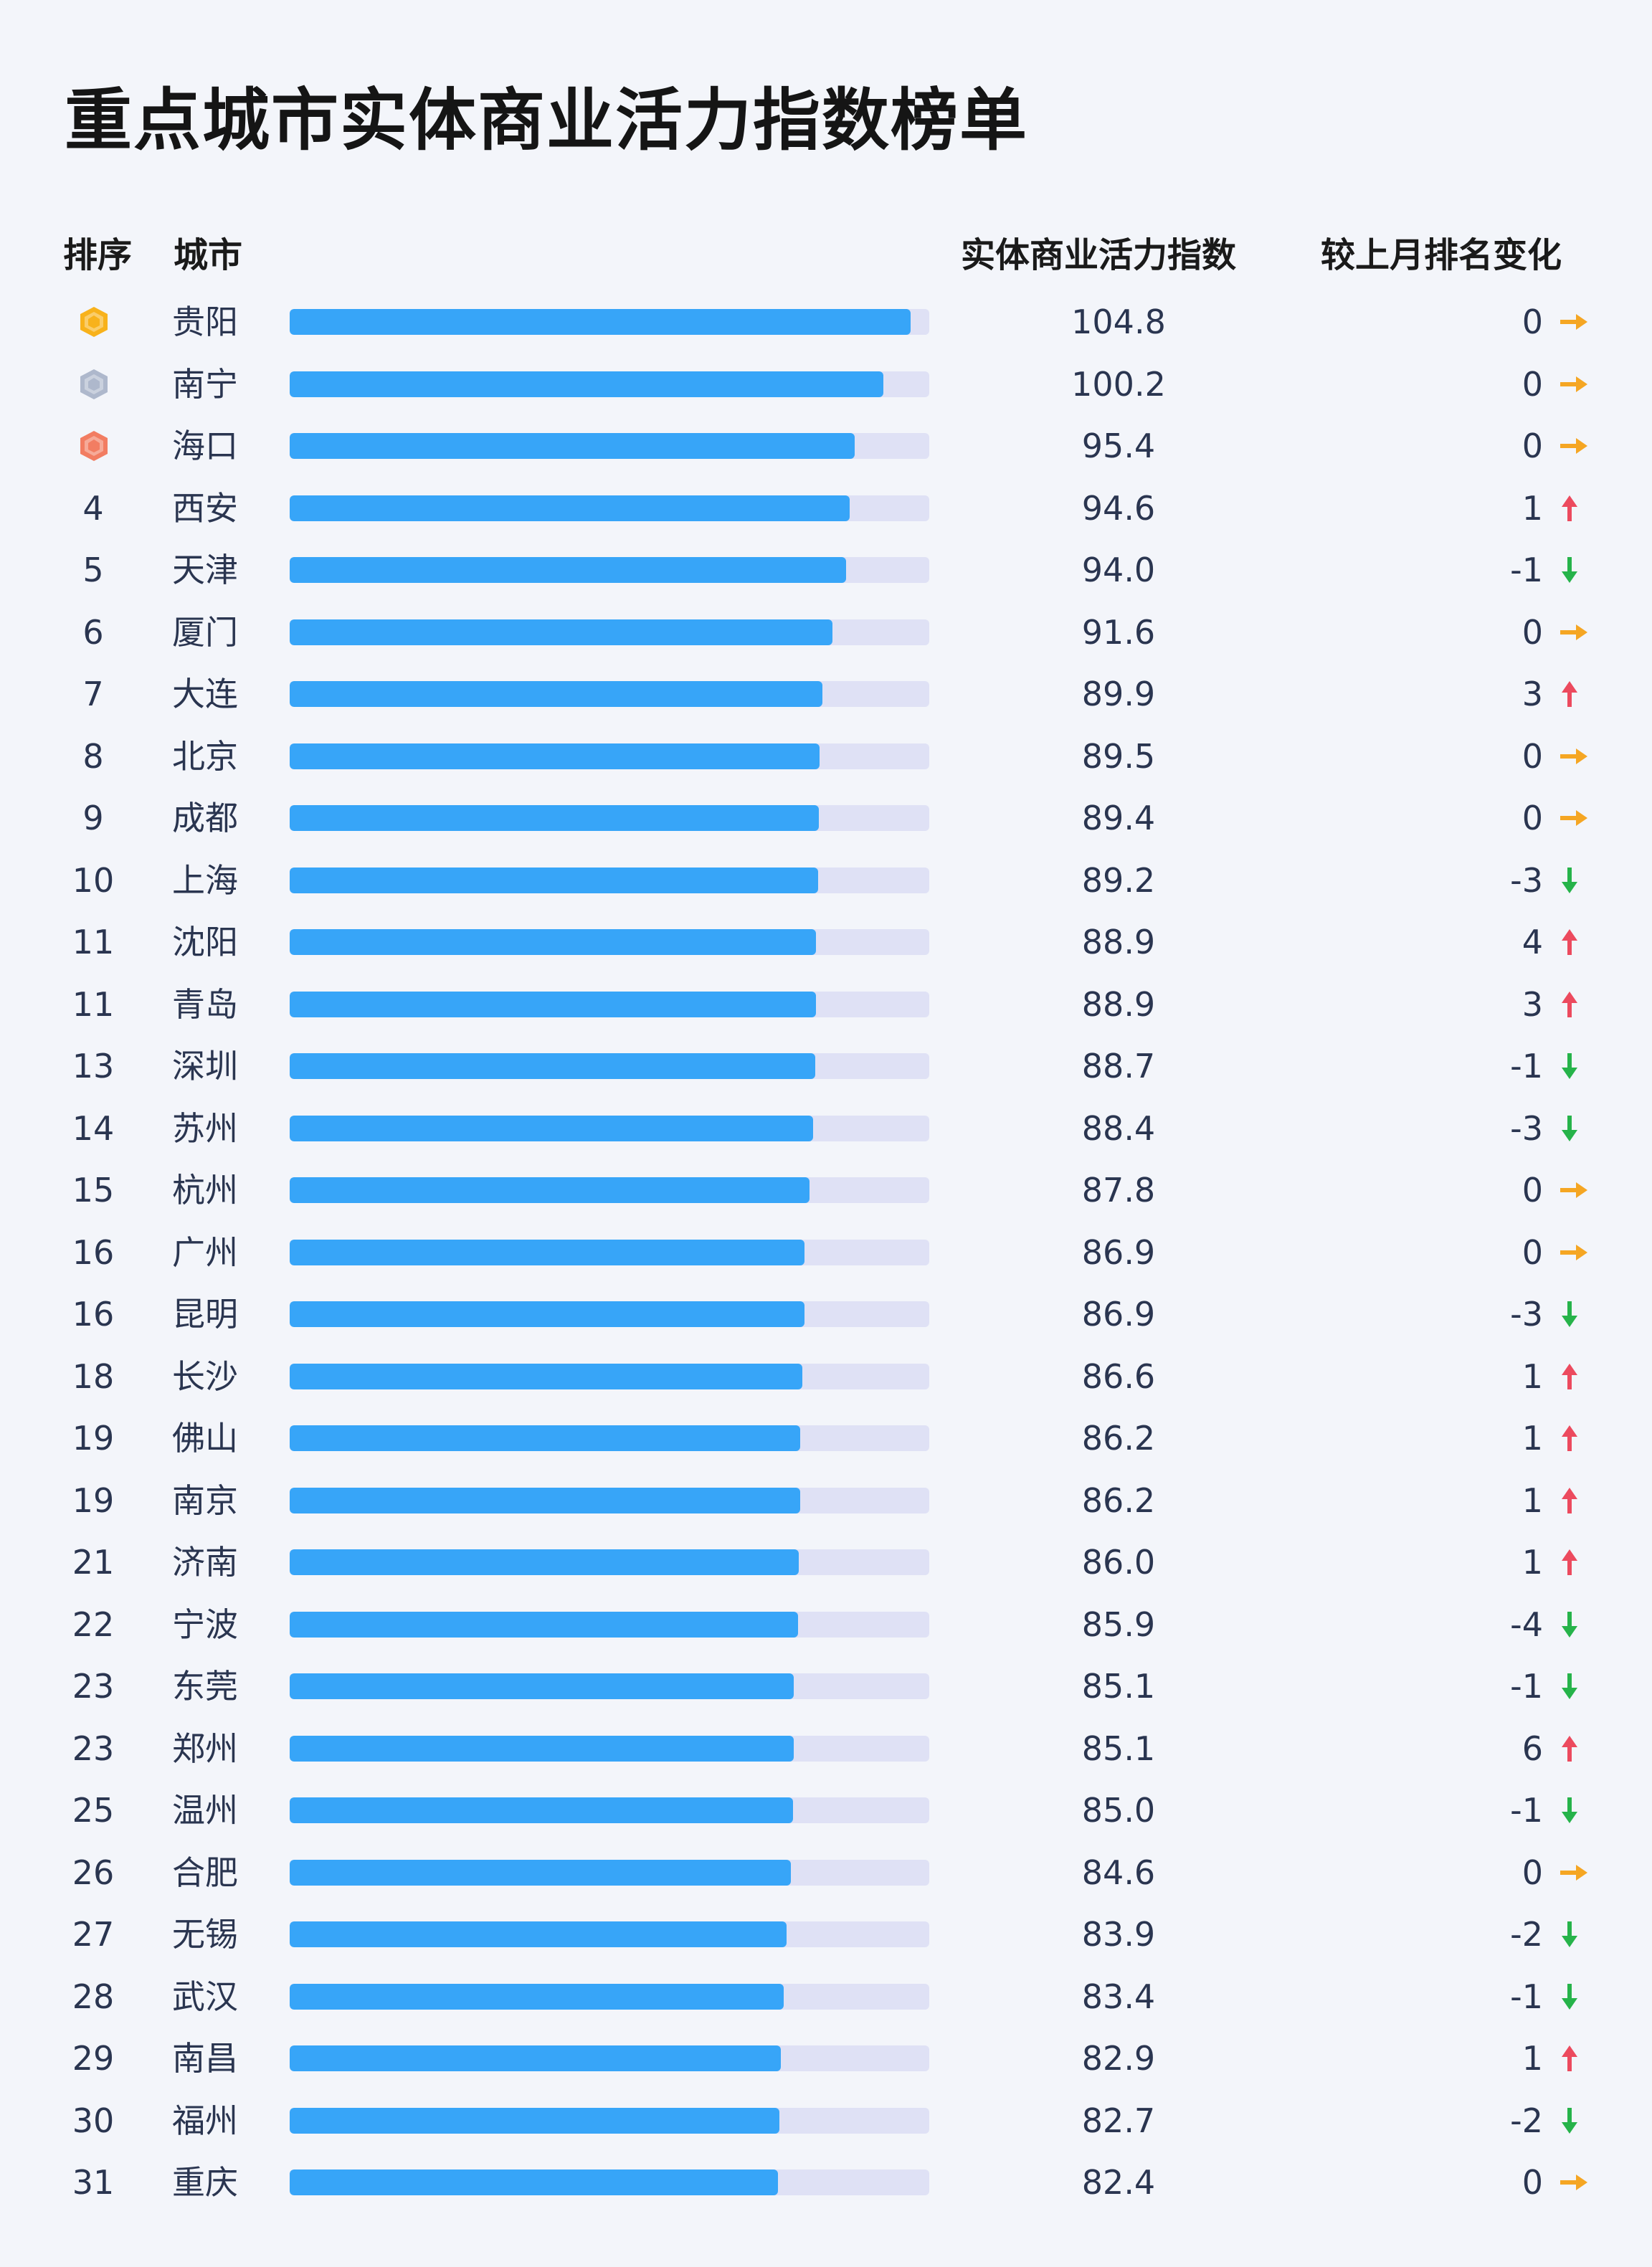 Image resolution: width=1652 pixels, height=2267 pixels. I want to click on table-row: 9 成都 89.4 0, so click(826, 818).